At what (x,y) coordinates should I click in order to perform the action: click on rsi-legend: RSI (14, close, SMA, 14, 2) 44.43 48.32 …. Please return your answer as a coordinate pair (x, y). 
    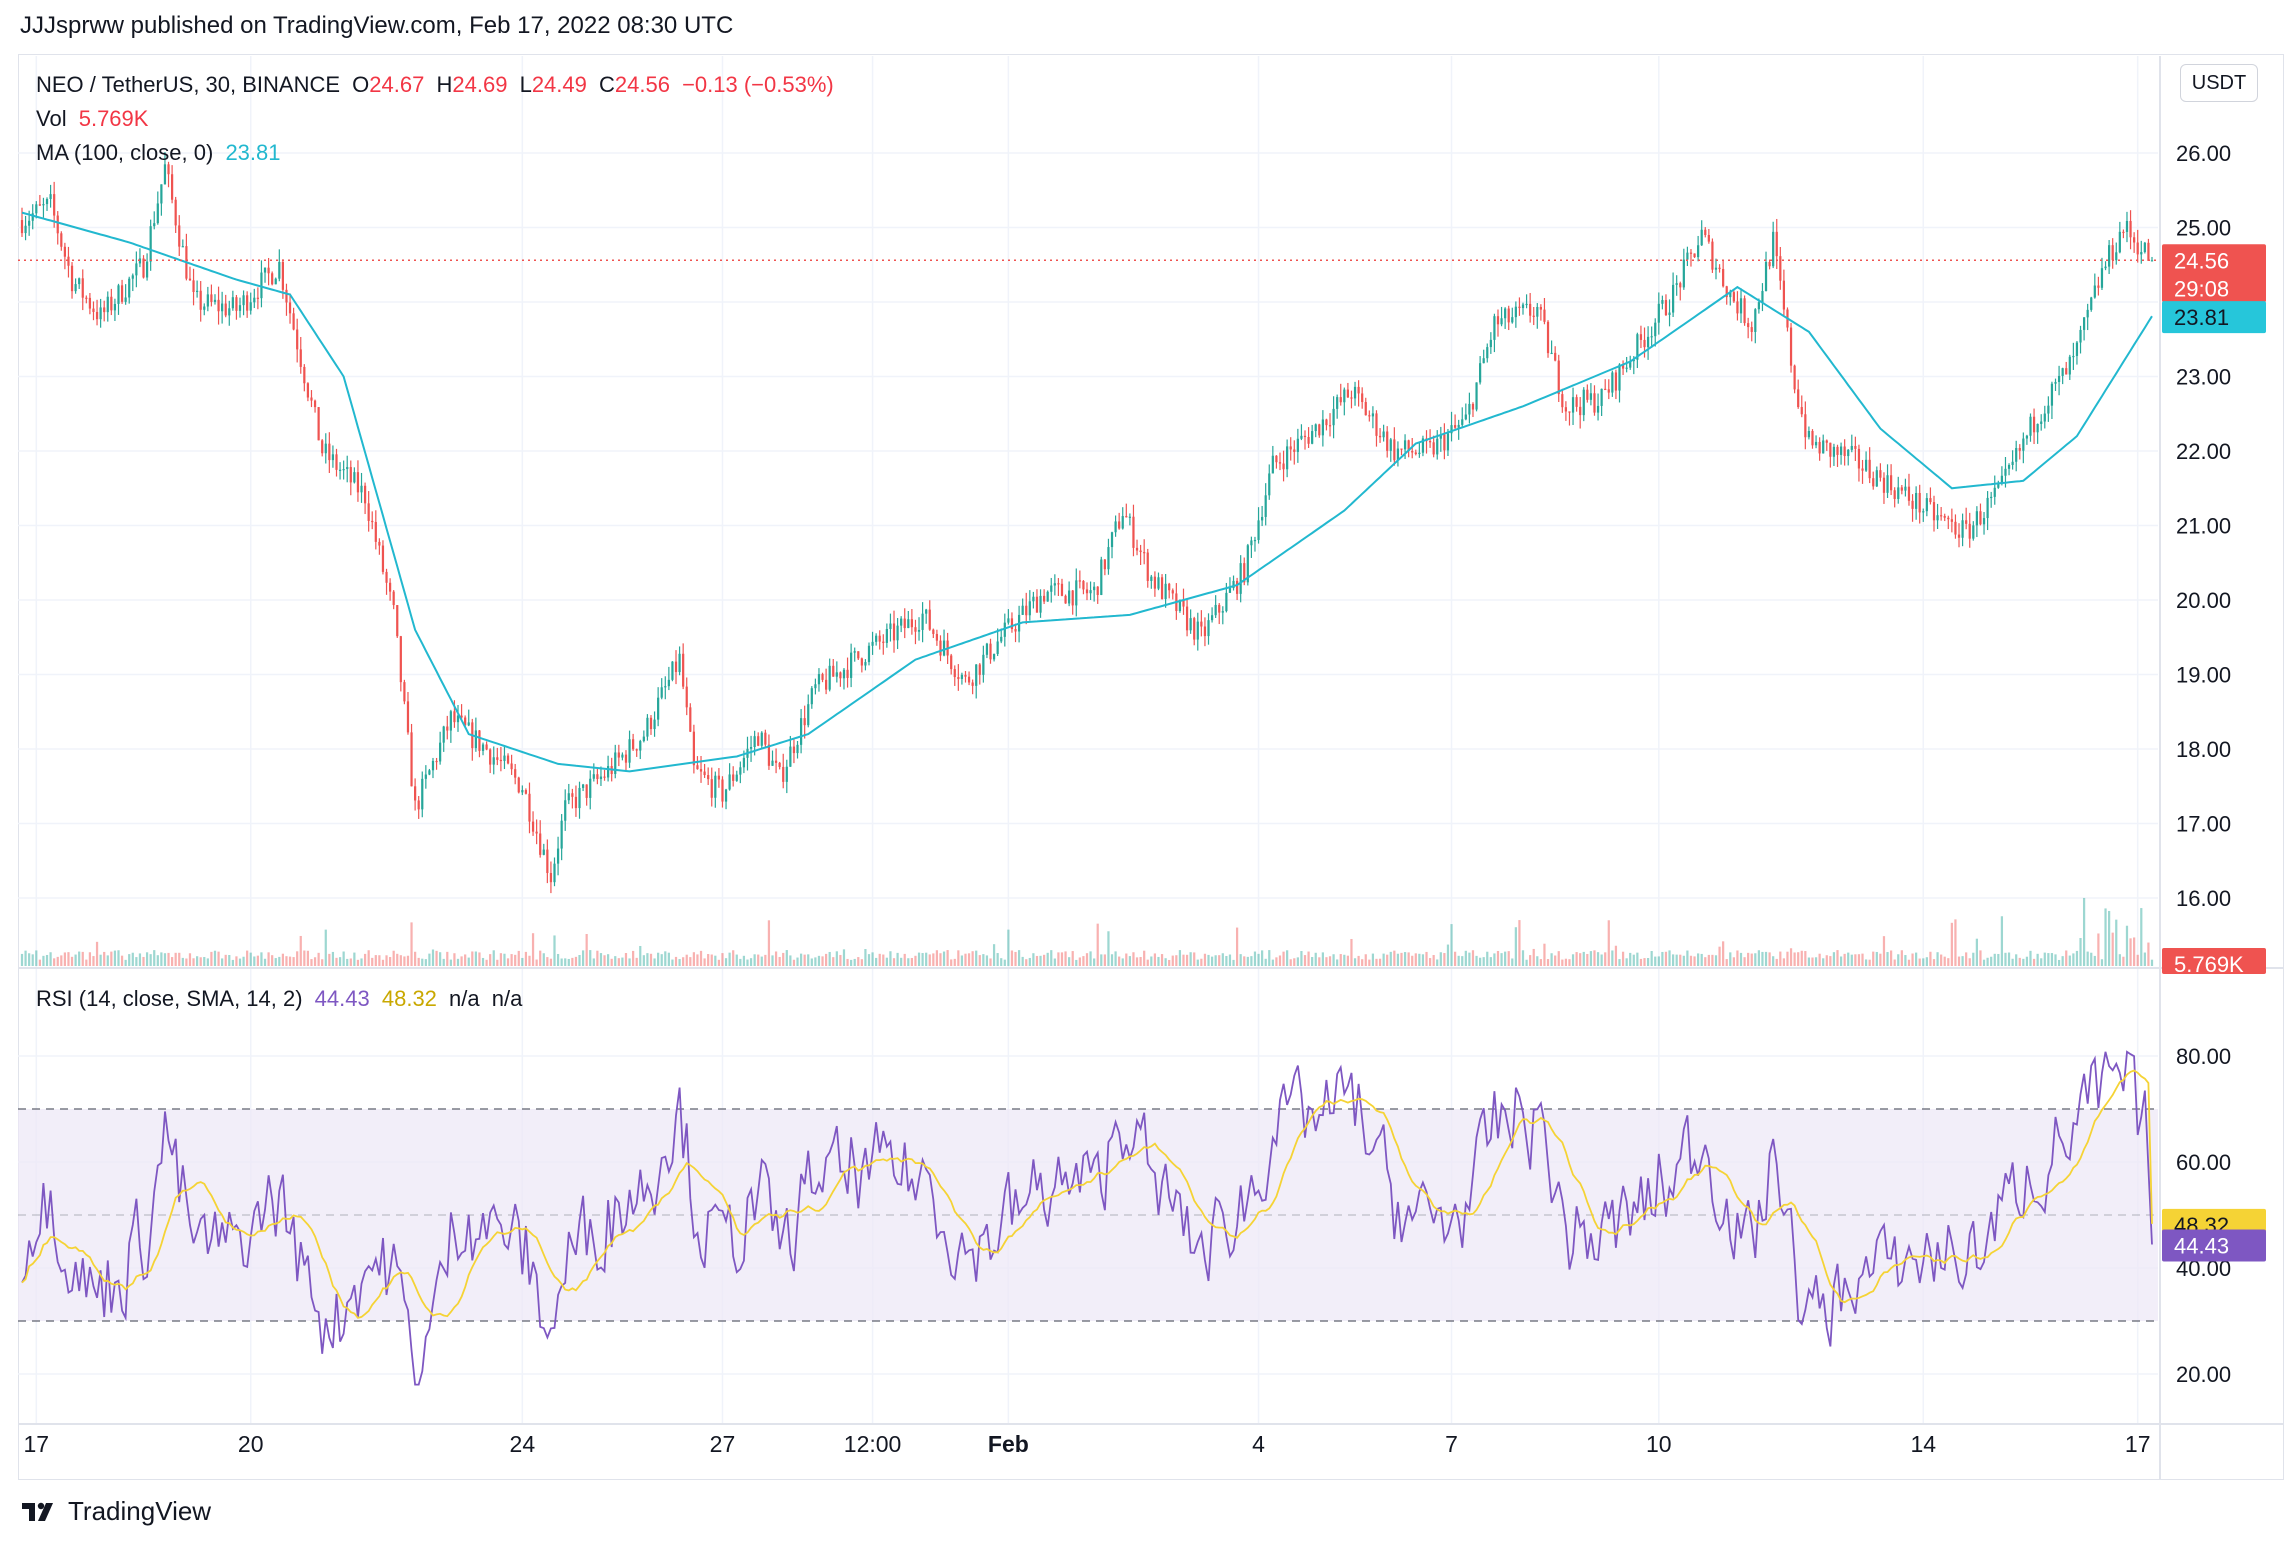
    Looking at the image, I should click on (282, 999).